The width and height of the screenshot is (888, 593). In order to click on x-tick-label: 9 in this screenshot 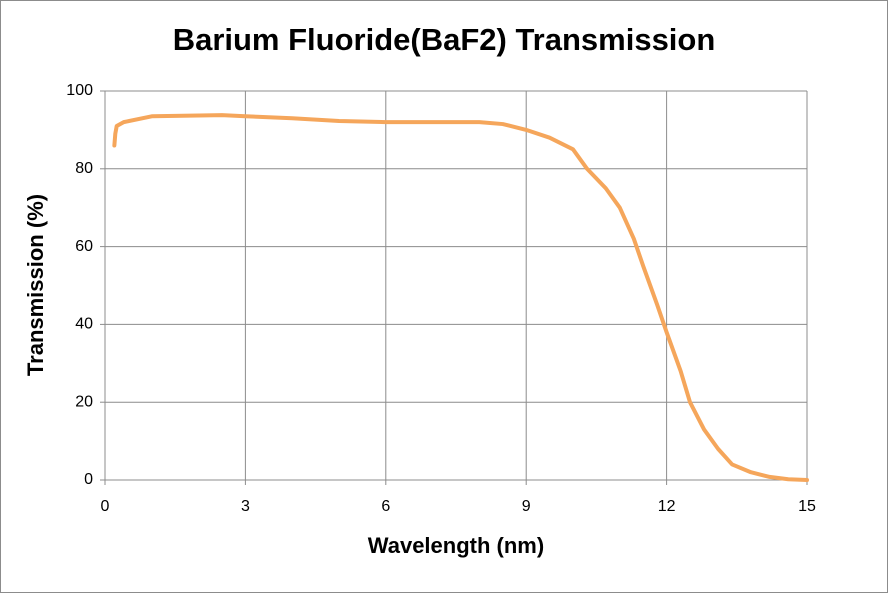, I will do `click(526, 506)`.